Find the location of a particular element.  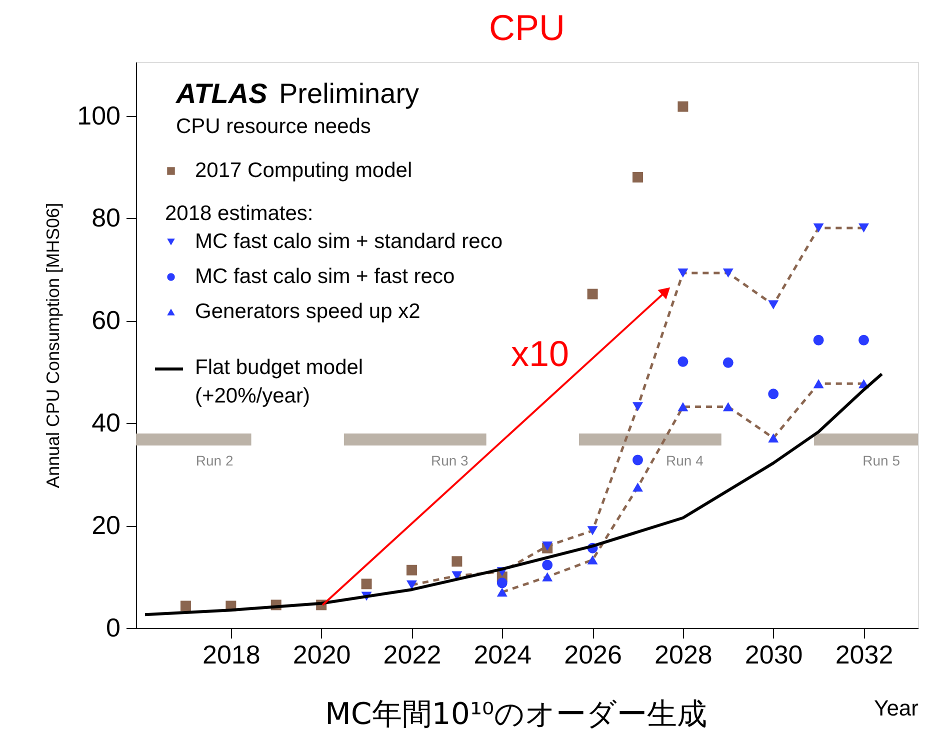

y-tick-label: 0 is located at coordinates (113, 627).